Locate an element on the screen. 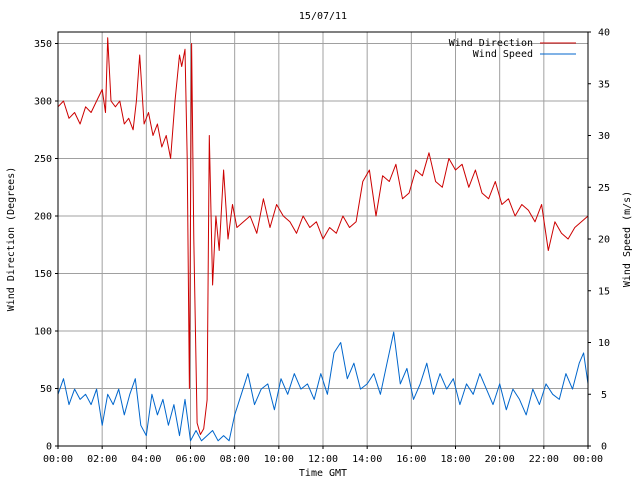  y-tick-label-right: 25 is located at coordinates (604, 188).